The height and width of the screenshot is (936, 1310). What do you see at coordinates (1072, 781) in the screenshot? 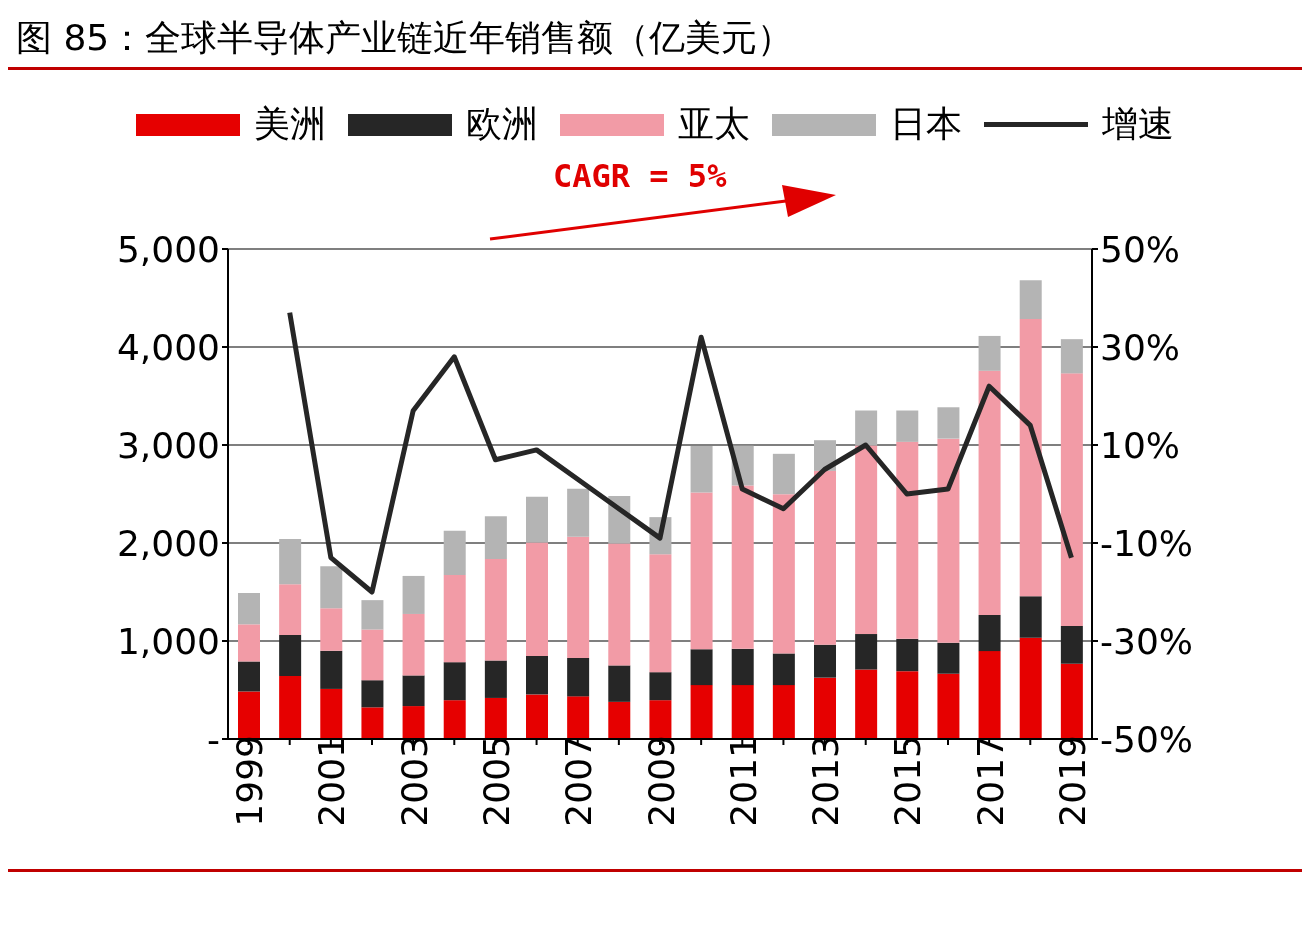
I see `x-tick-label: 2019` at bounding box center [1072, 781].